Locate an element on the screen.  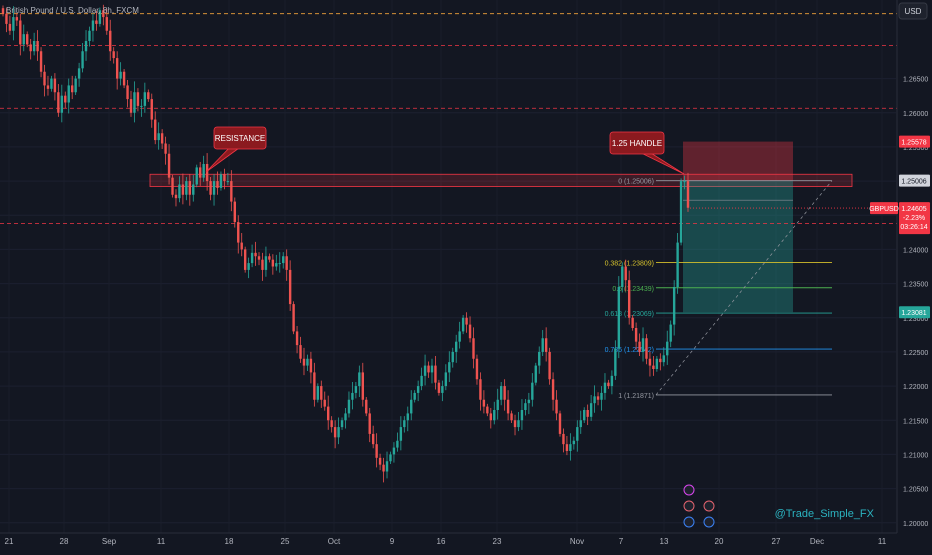
take-profit-box is located at coordinates (738, 246).